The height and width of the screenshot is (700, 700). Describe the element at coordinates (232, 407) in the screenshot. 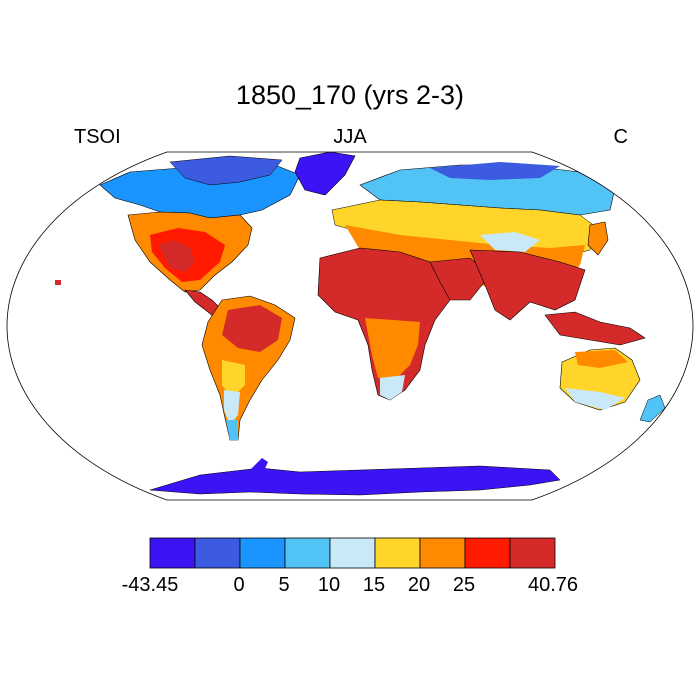

I see `land-south-america-cool` at that location.